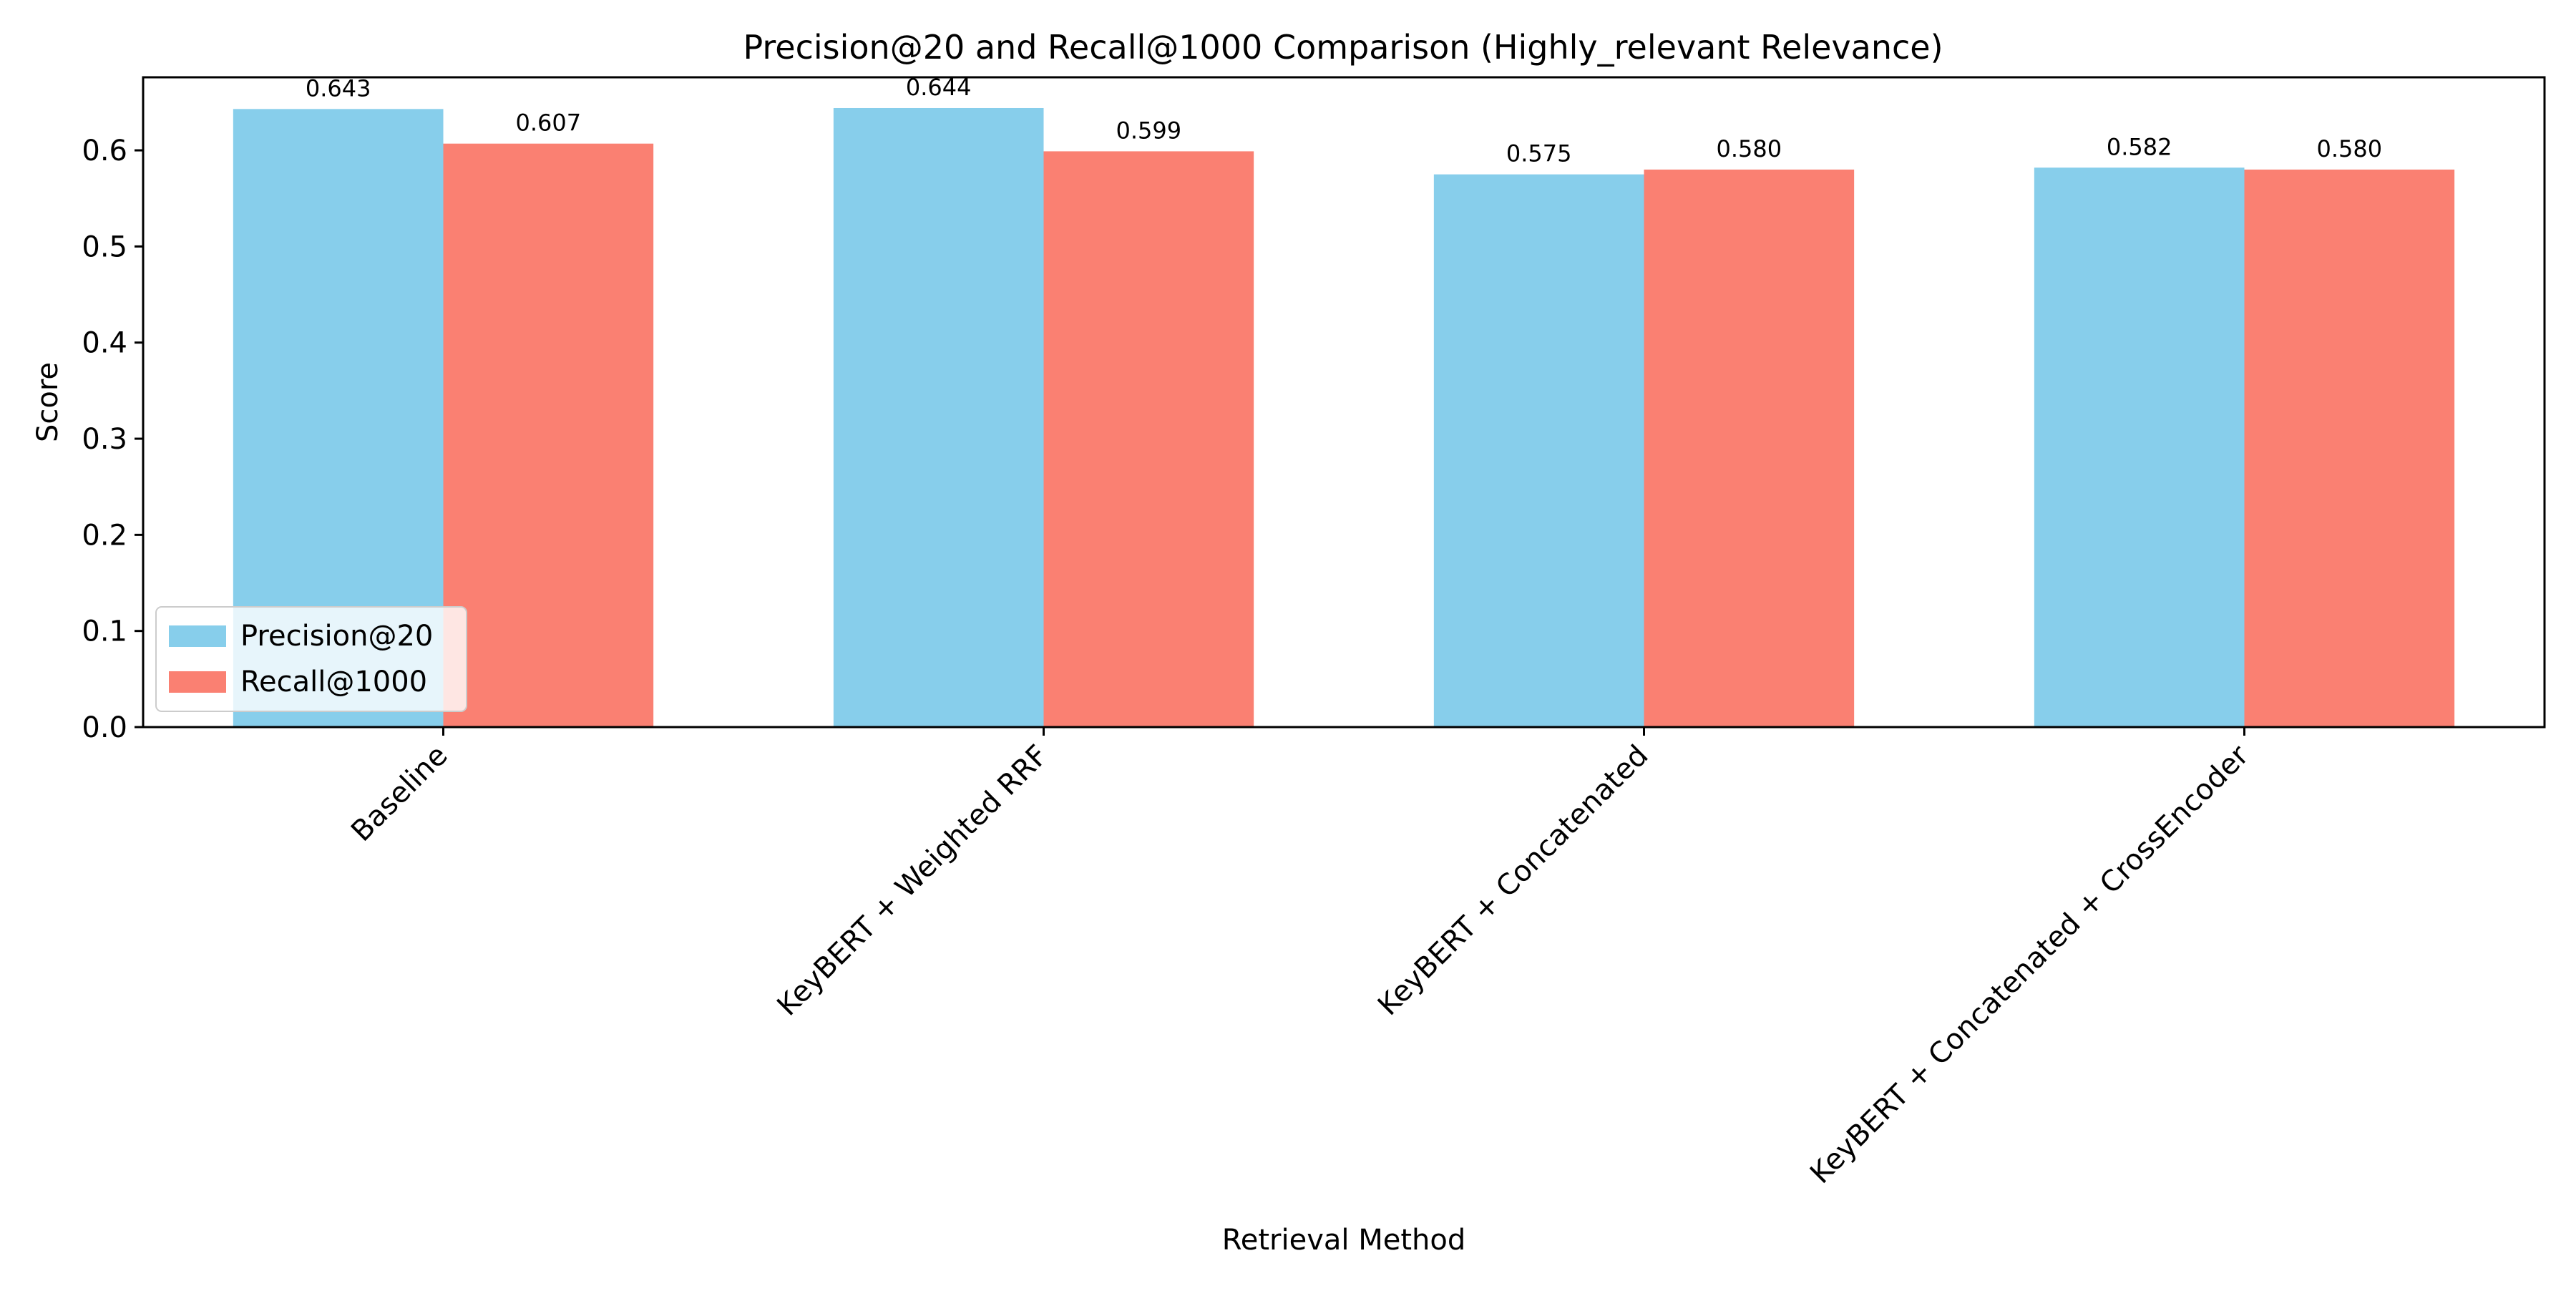 The height and width of the screenshot is (1291, 2576). Describe the element at coordinates (1539, 153) in the screenshot. I see `data-label: 0.575` at that location.